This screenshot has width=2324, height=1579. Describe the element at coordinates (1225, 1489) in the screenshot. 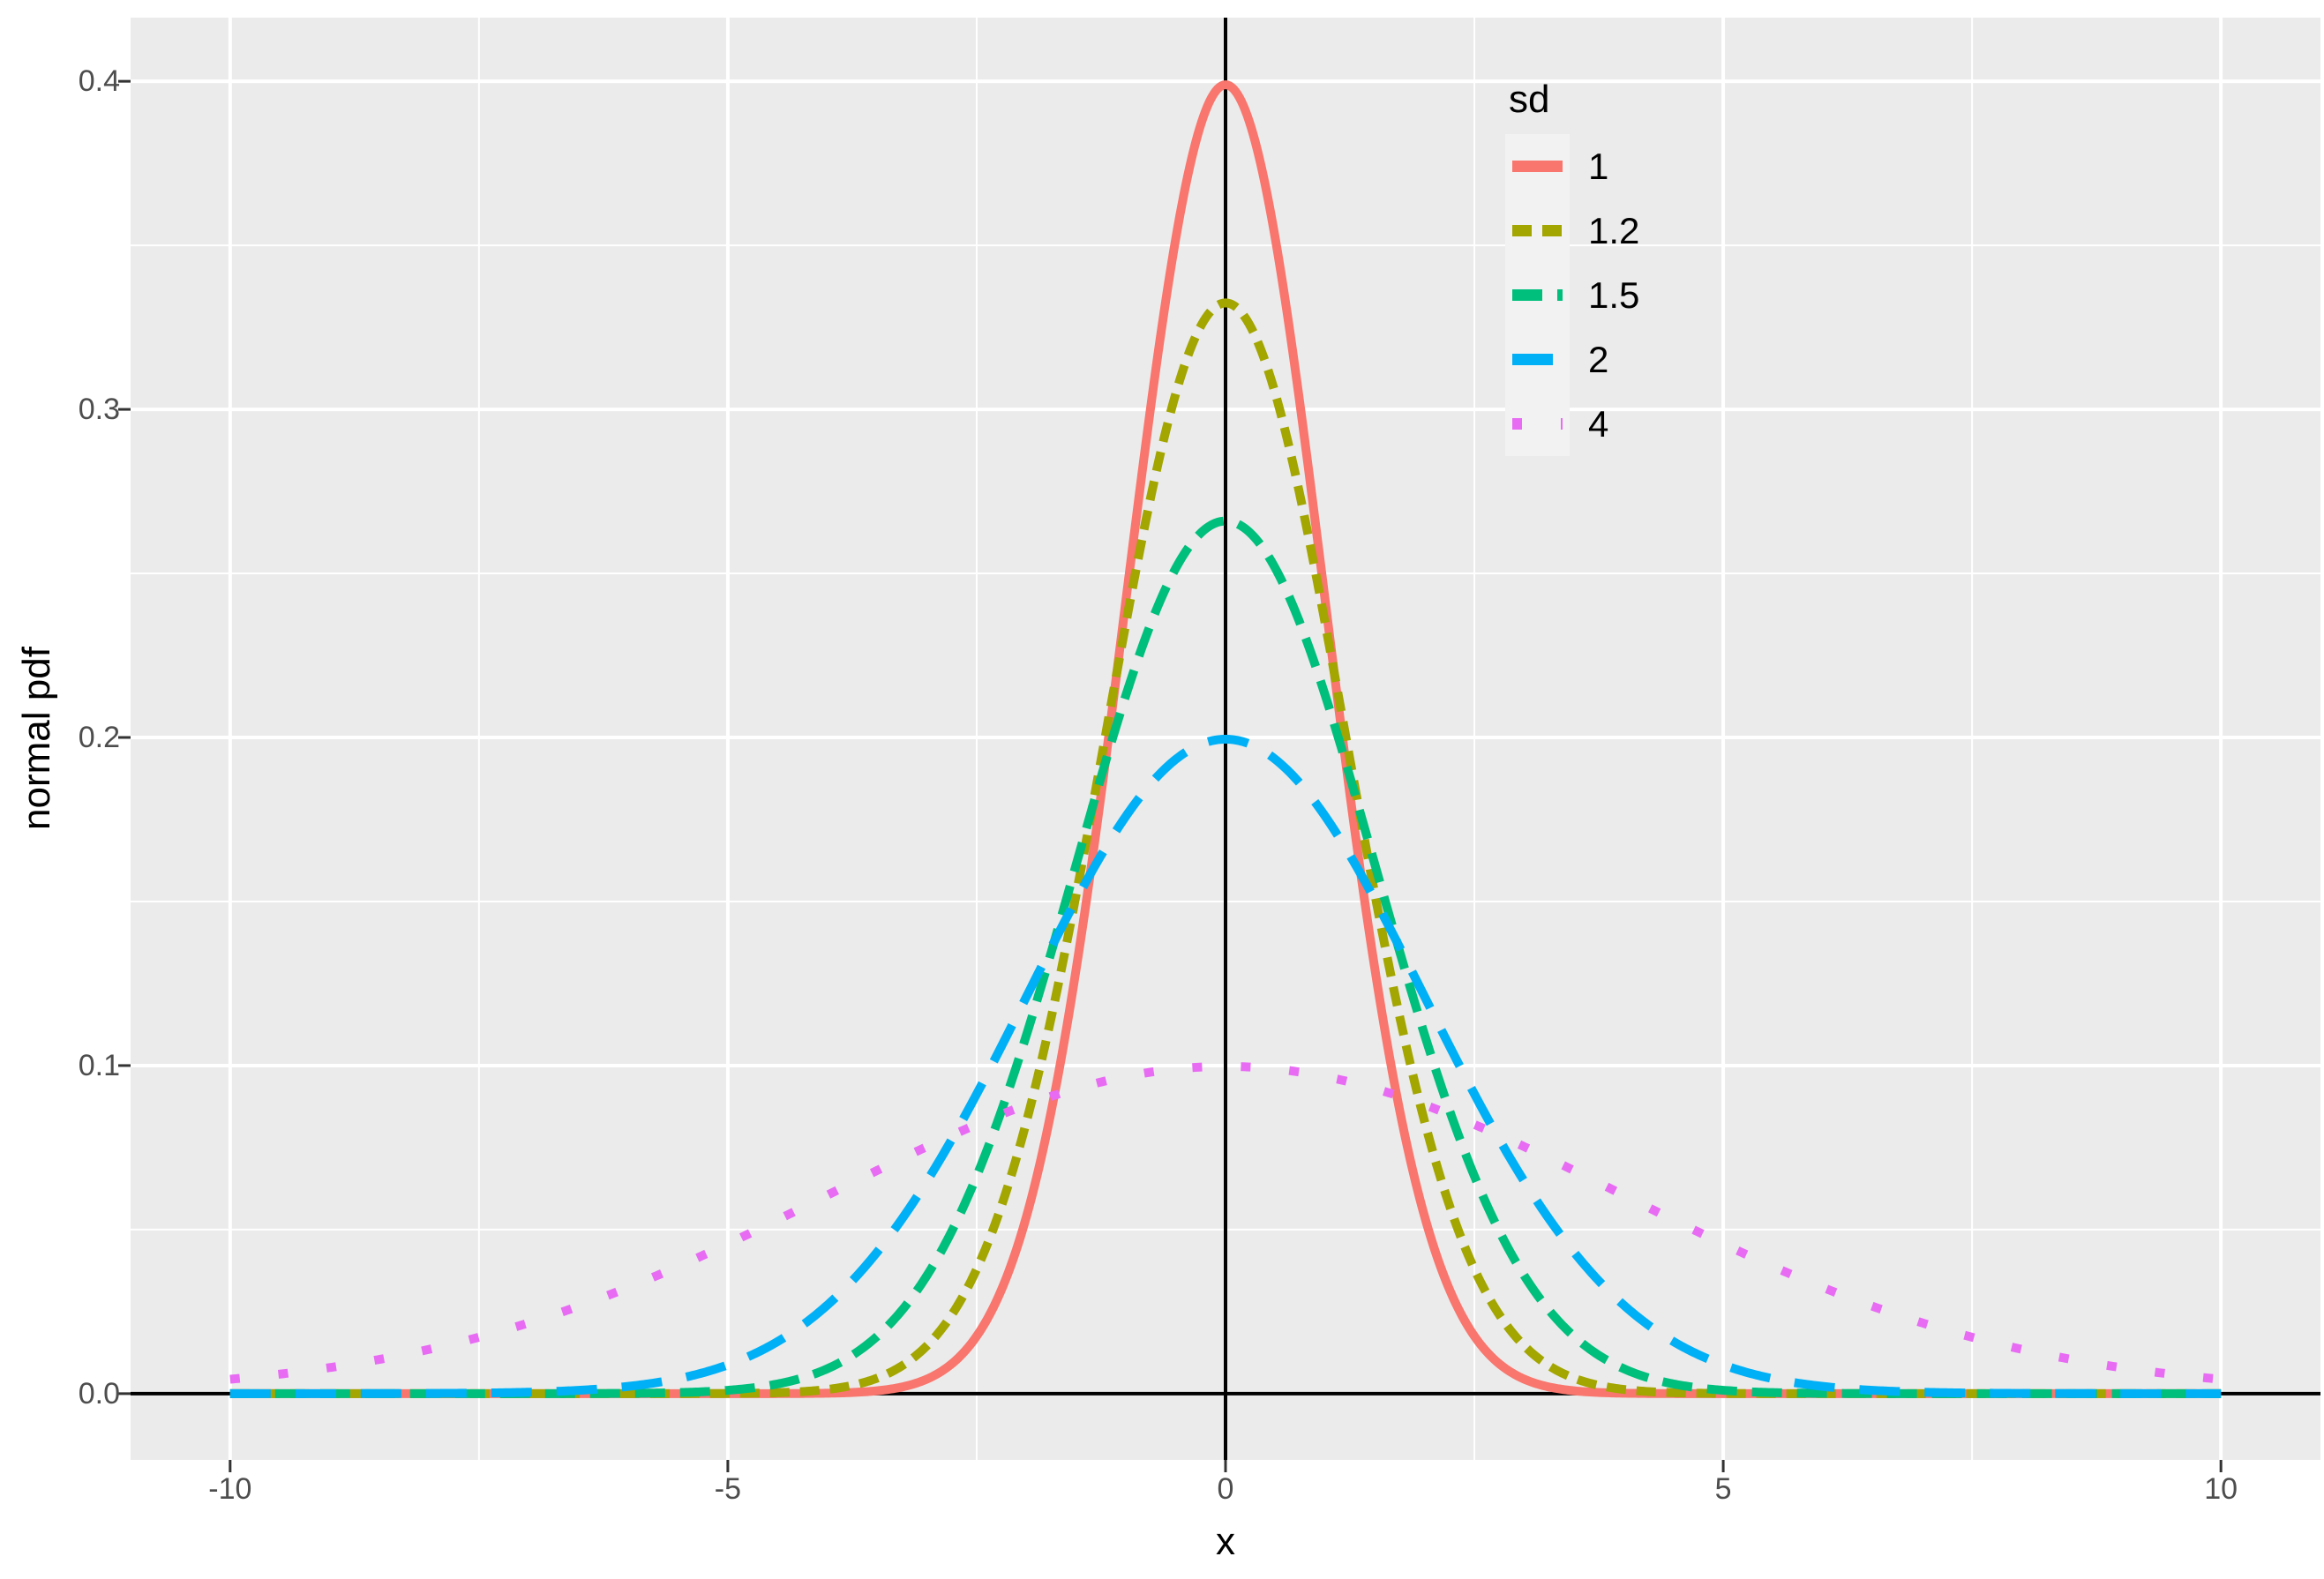

I see `x-tick-label: 0` at that location.